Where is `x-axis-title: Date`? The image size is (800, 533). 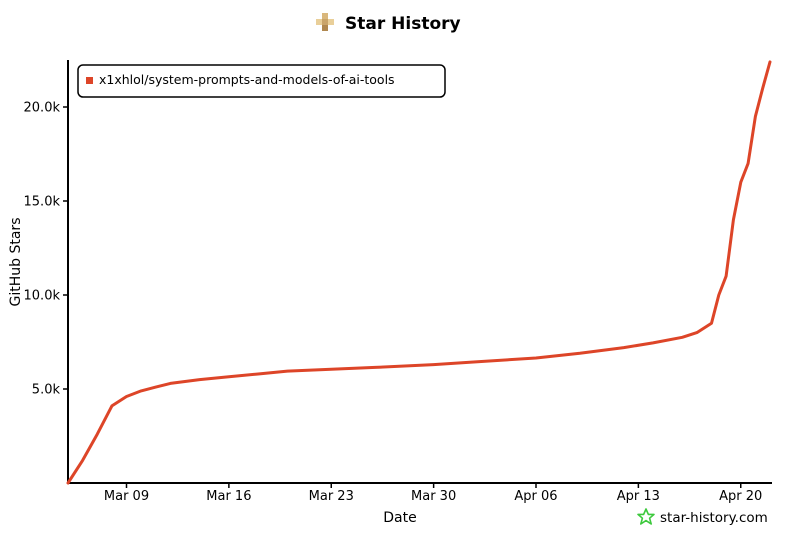 x-axis-title: Date is located at coordinates (399, 518).